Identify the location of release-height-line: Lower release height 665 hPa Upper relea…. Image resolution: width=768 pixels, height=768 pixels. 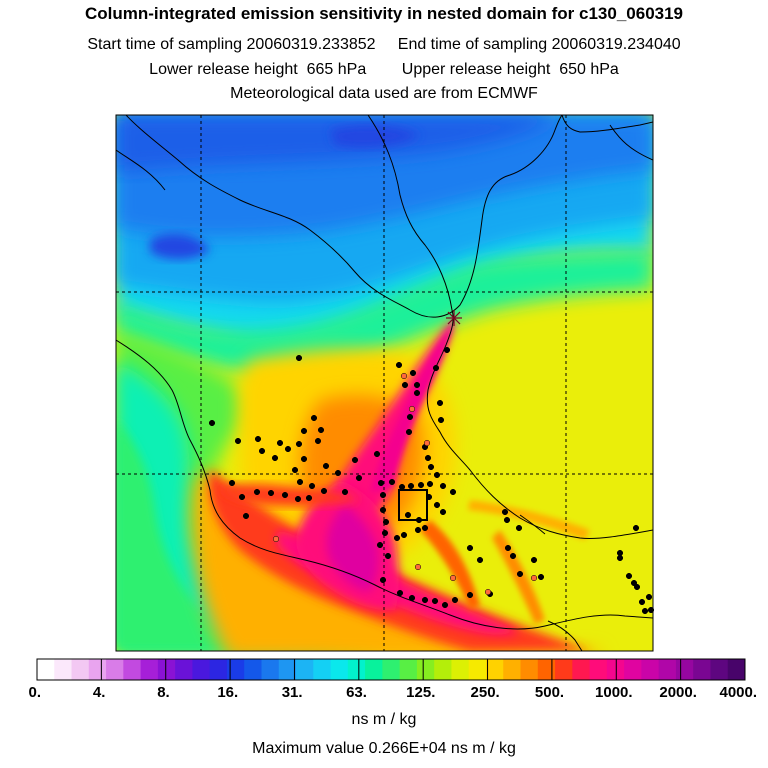
(384, 69).